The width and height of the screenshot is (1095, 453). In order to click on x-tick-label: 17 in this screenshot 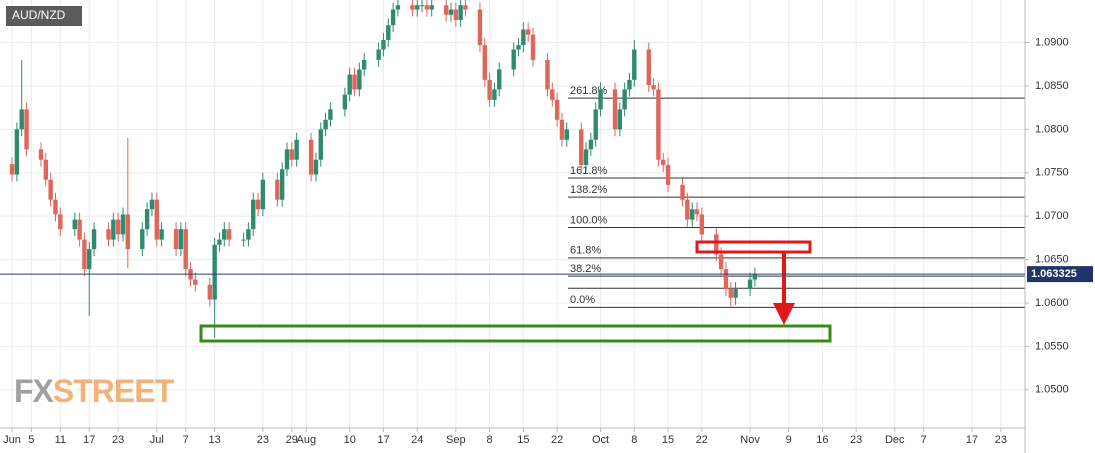, I will do `click(972, 440)`.